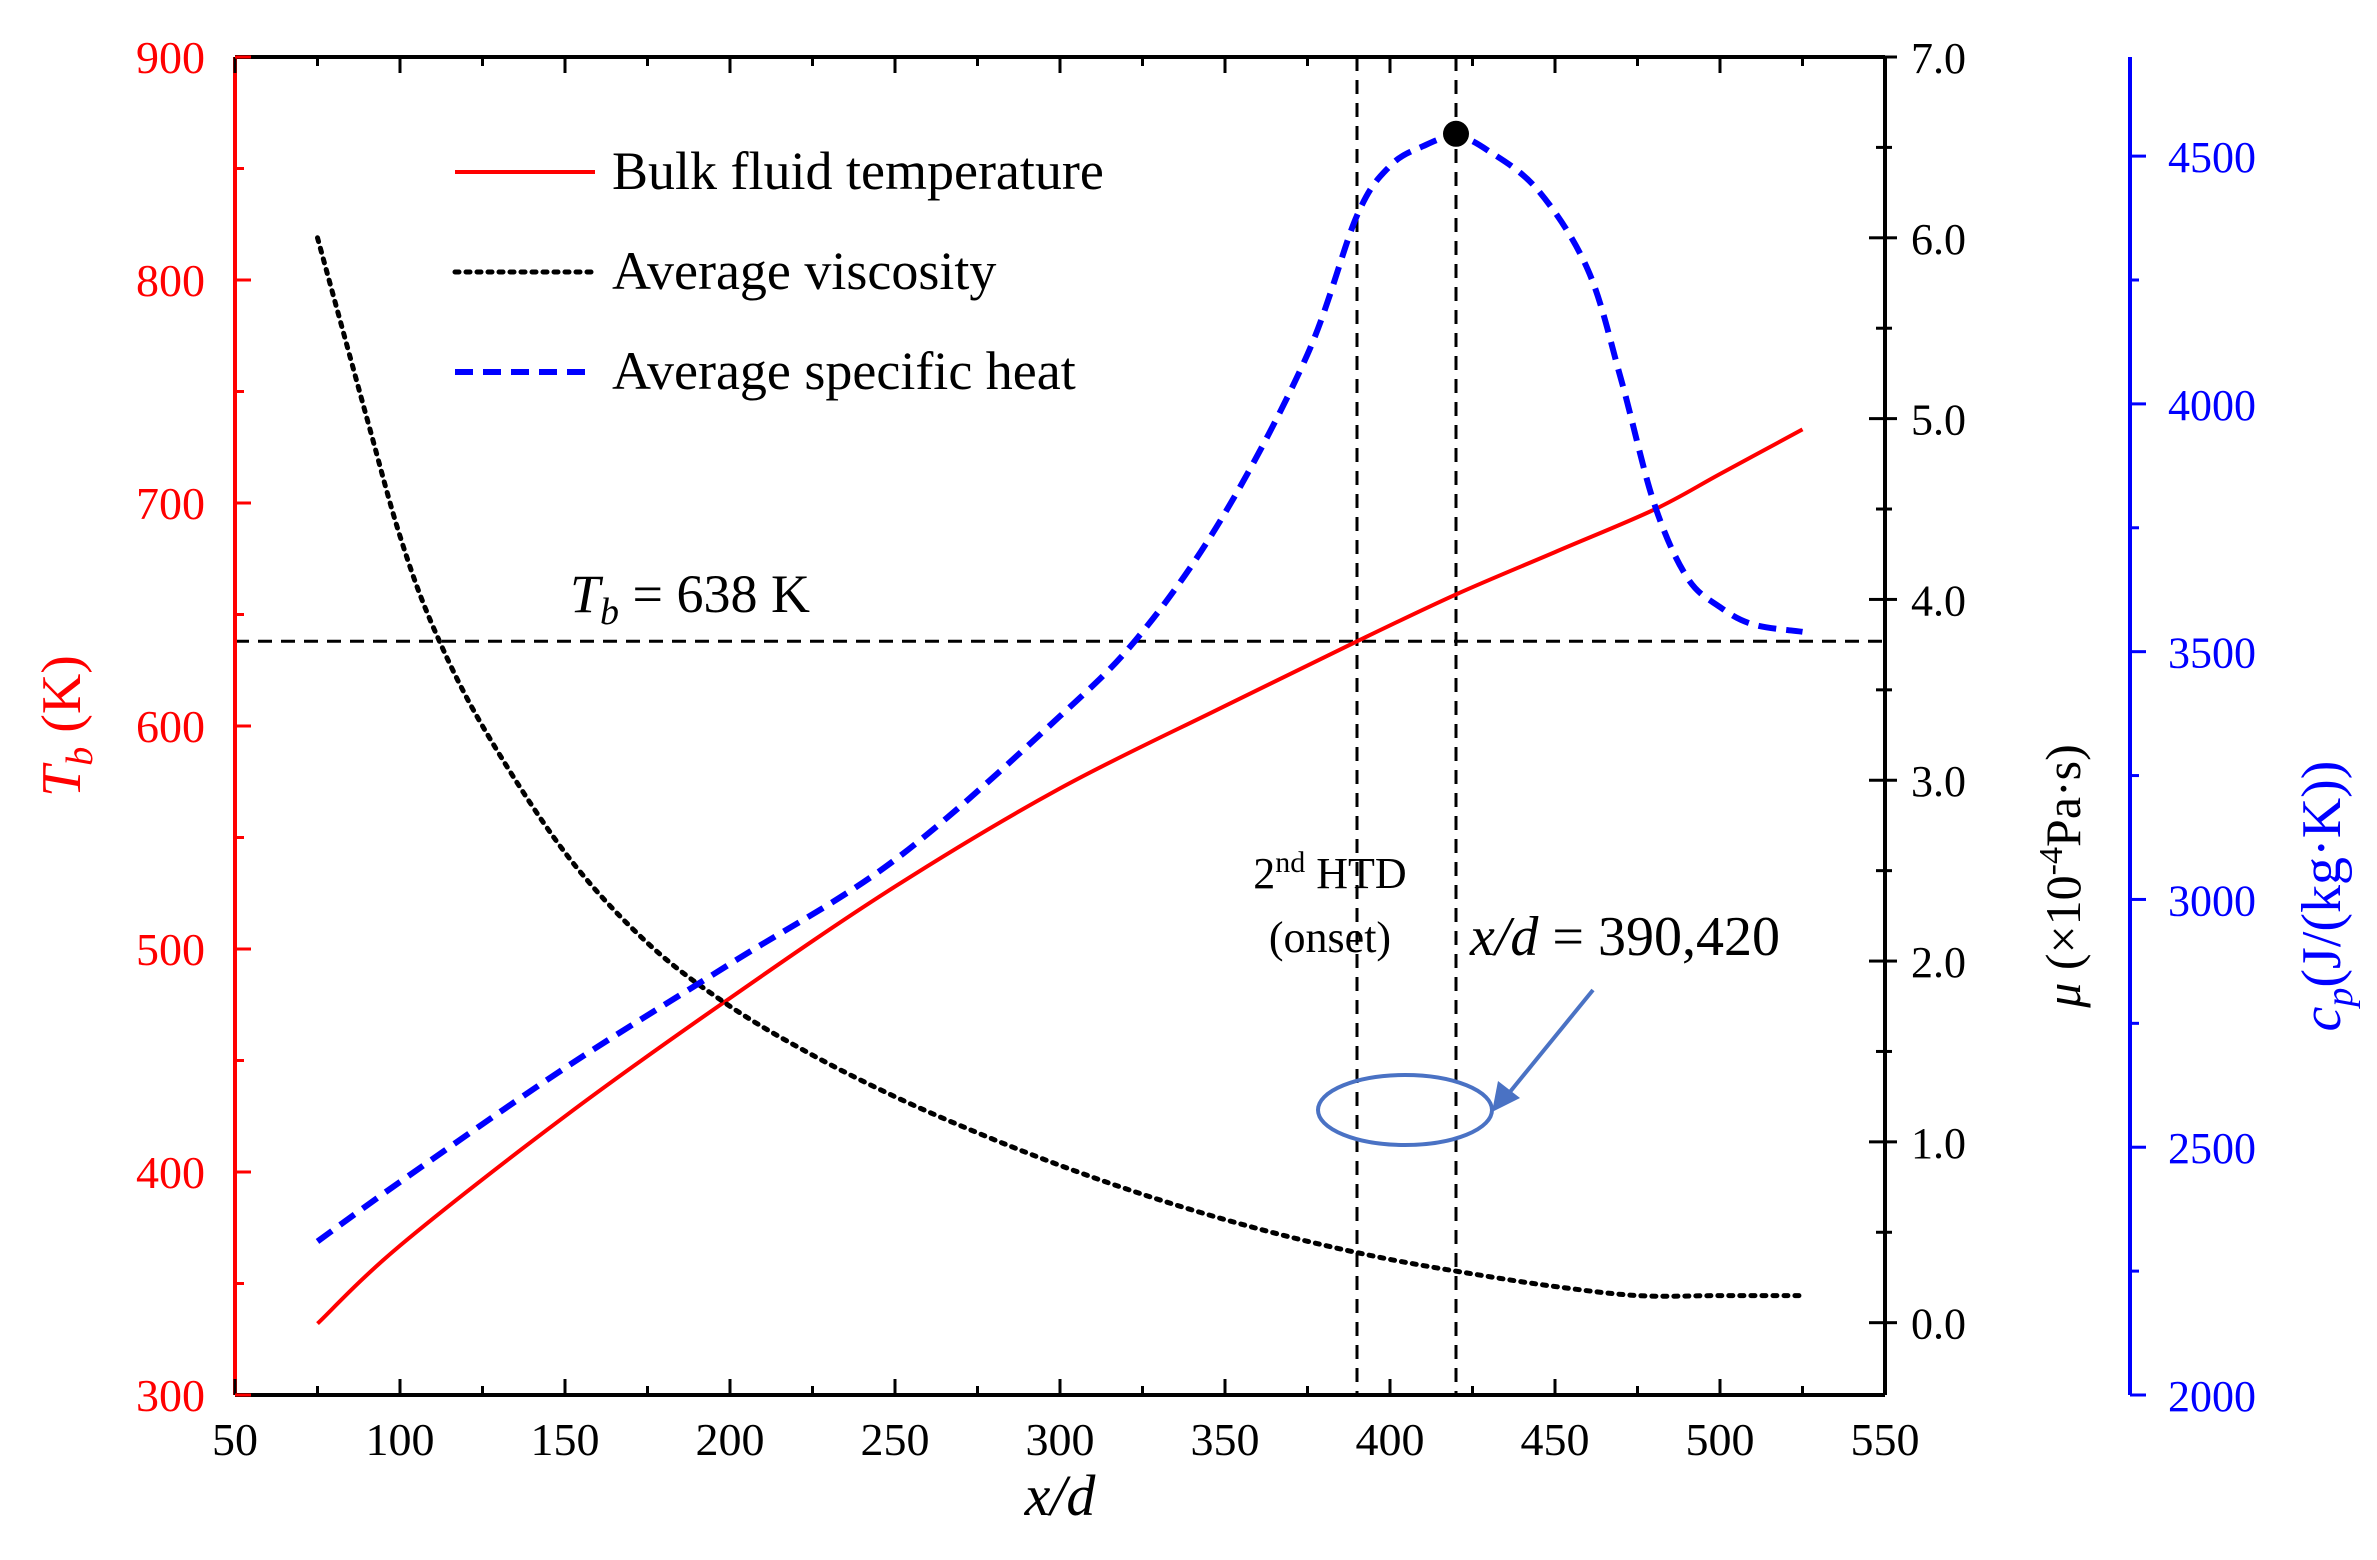 The image size is (2377, 1560). Describe the element at coordinates (170, 949) in the screenshot. I see `y-left-tick-label: 500` at that location.